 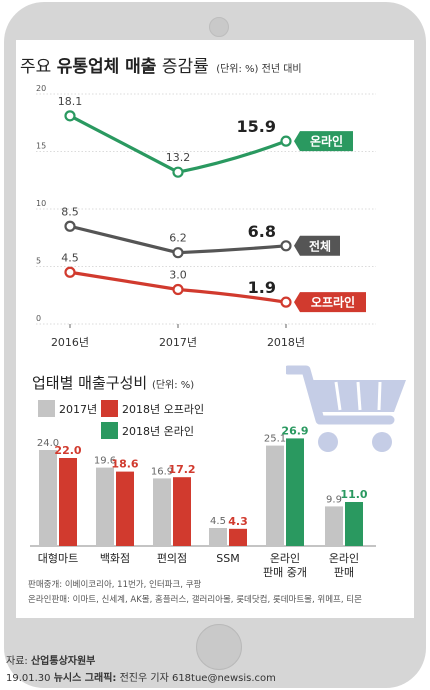 I want to click on series-name-label: 오프라인, so click(x=333, y=302).